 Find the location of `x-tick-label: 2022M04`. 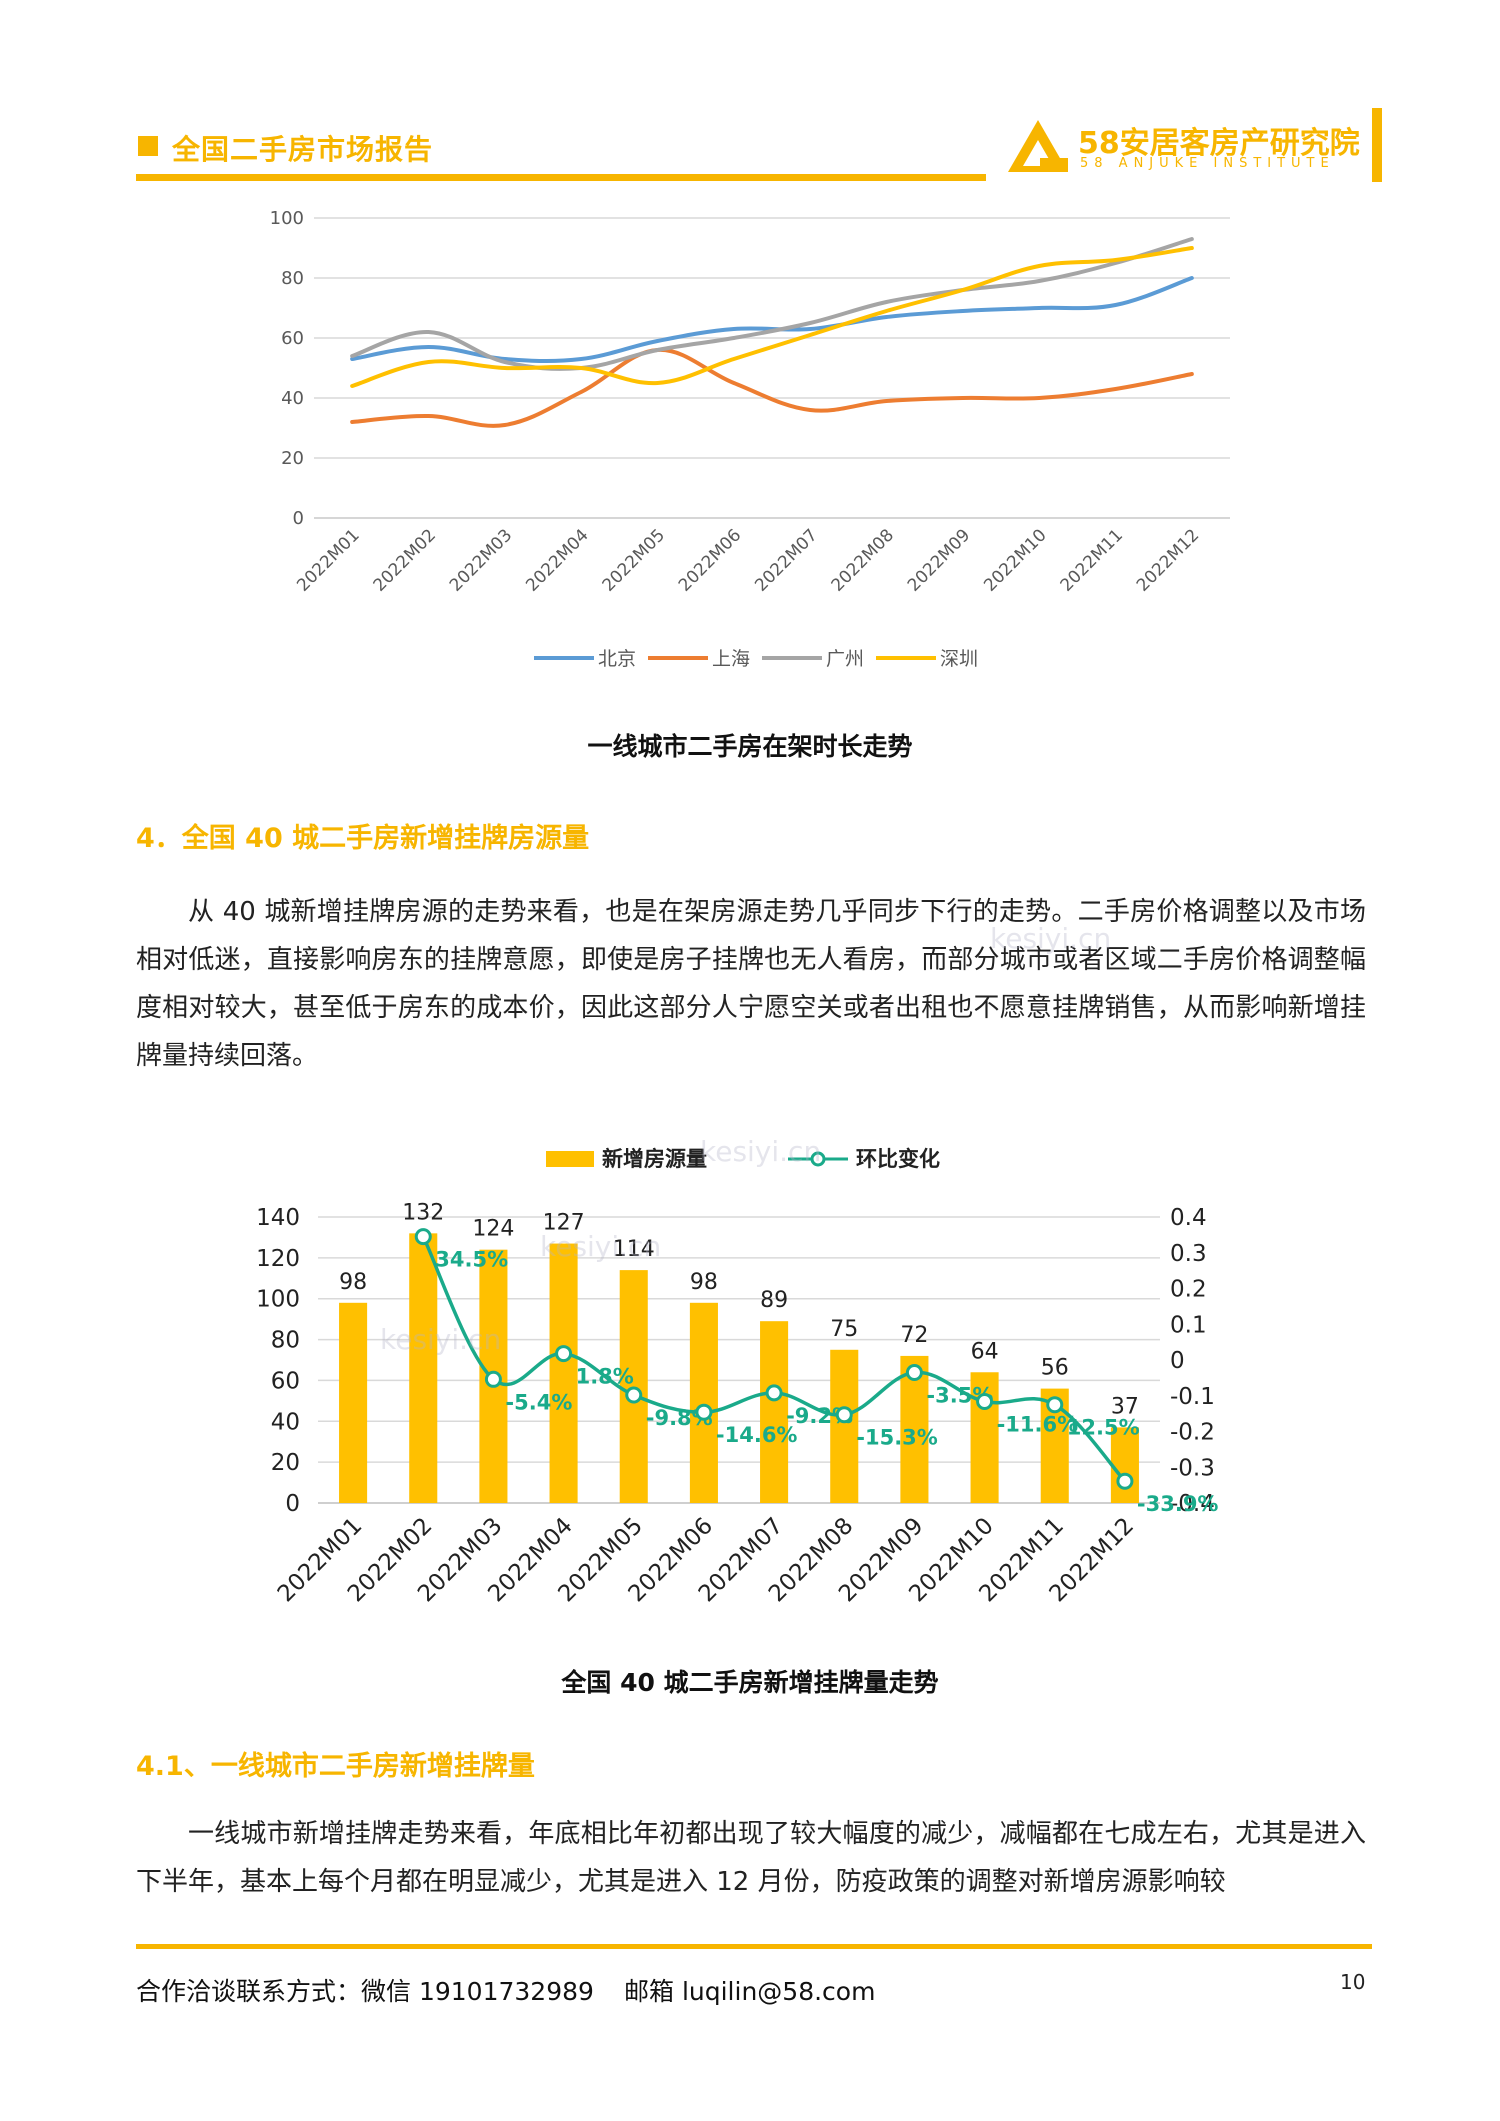

x-tick-label: 2022M04 is located at coordinates (557, 560).